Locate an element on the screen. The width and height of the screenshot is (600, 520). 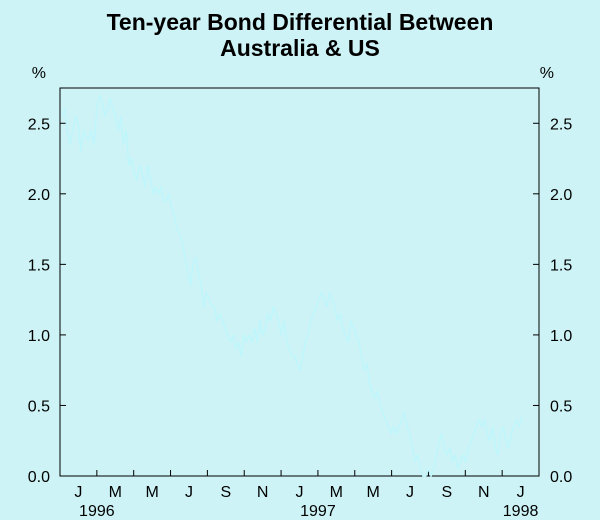
y-tick-label-right: 2.0 is located at coordinates (561, 195).